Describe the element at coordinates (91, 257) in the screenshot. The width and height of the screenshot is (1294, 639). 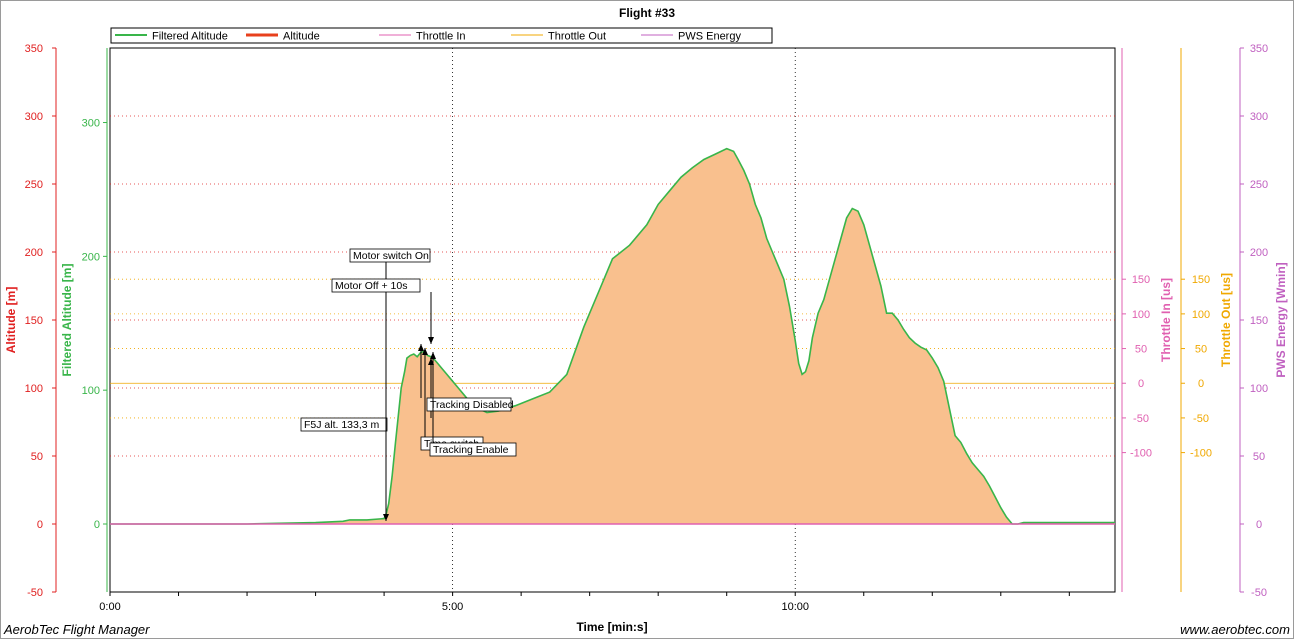
I see `filtered-altitude-tick-label: 200` at that location.